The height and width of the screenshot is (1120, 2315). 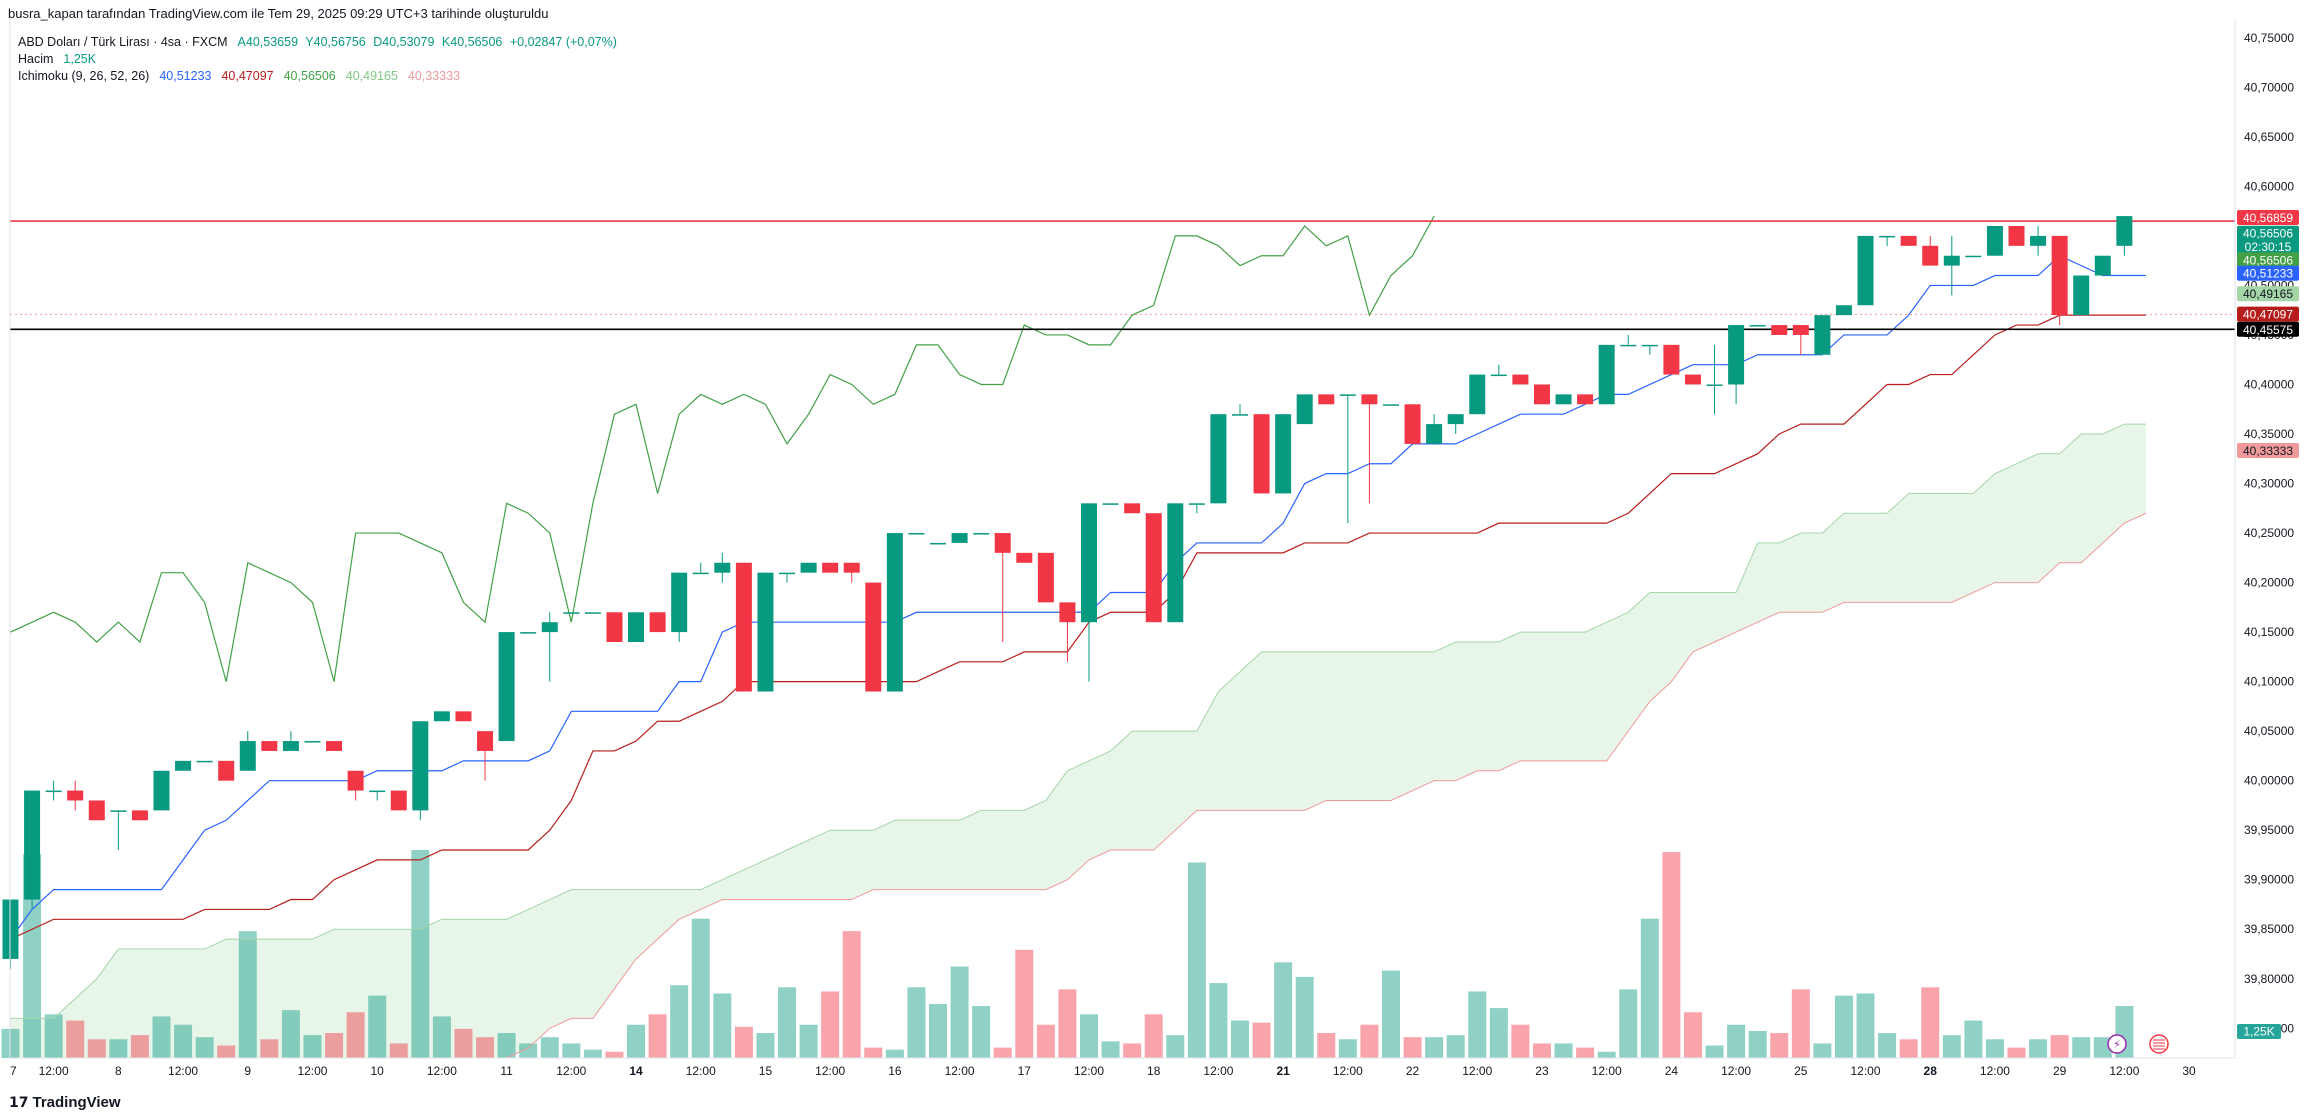 I want to click on x-tick-label: 7, so click(x=13, y=1071).